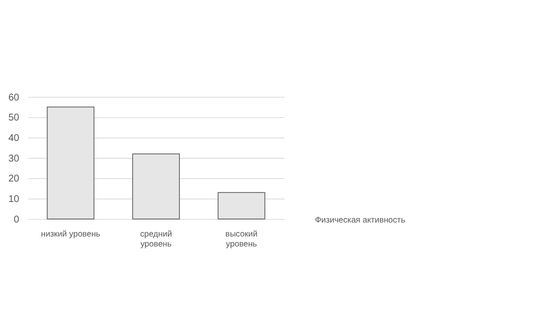 The height and width of the screenshot is (331, 548). Describe the element at coordinates (14, 158) in the screenshot. I see `y-tick-label: 30` at that location.